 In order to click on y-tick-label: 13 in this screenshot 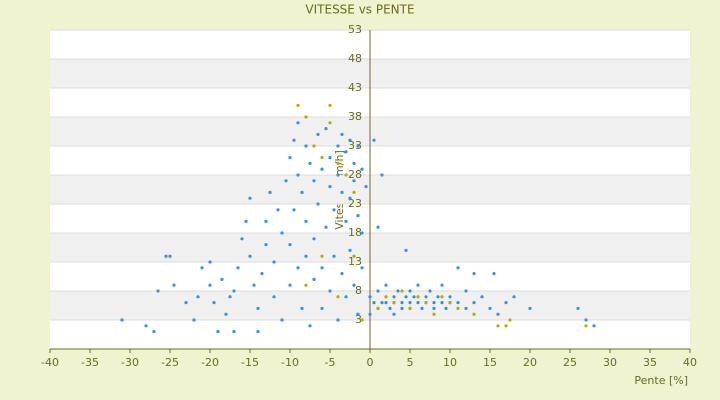, I will do `click(355, 261)`.